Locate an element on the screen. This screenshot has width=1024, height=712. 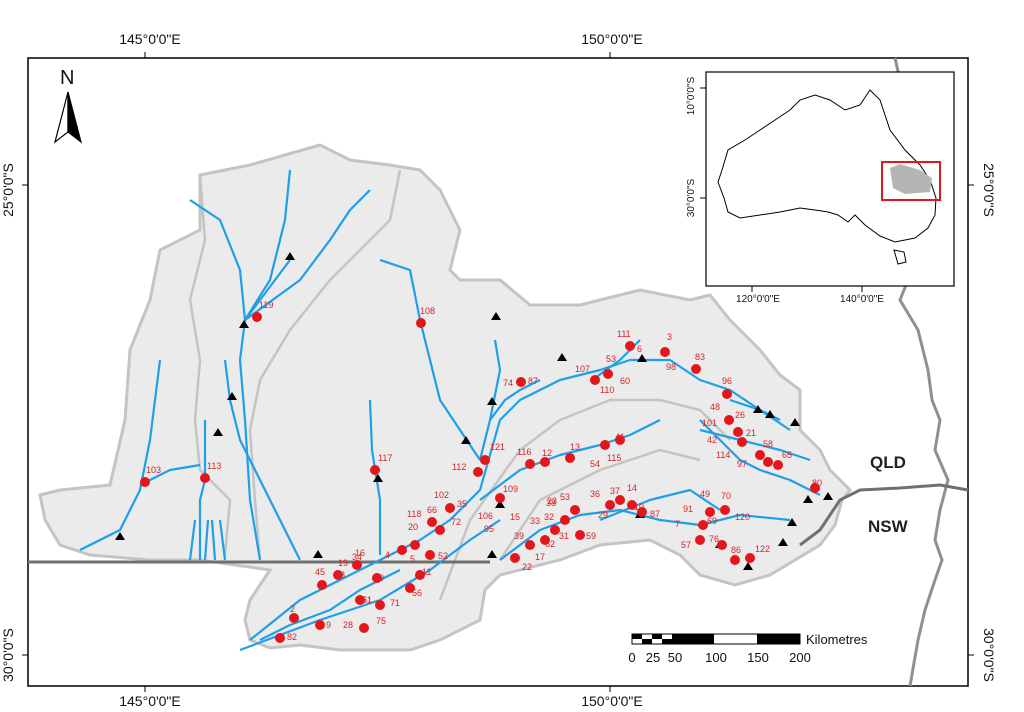
site-label: 86 is located at coordinates (736, 550).